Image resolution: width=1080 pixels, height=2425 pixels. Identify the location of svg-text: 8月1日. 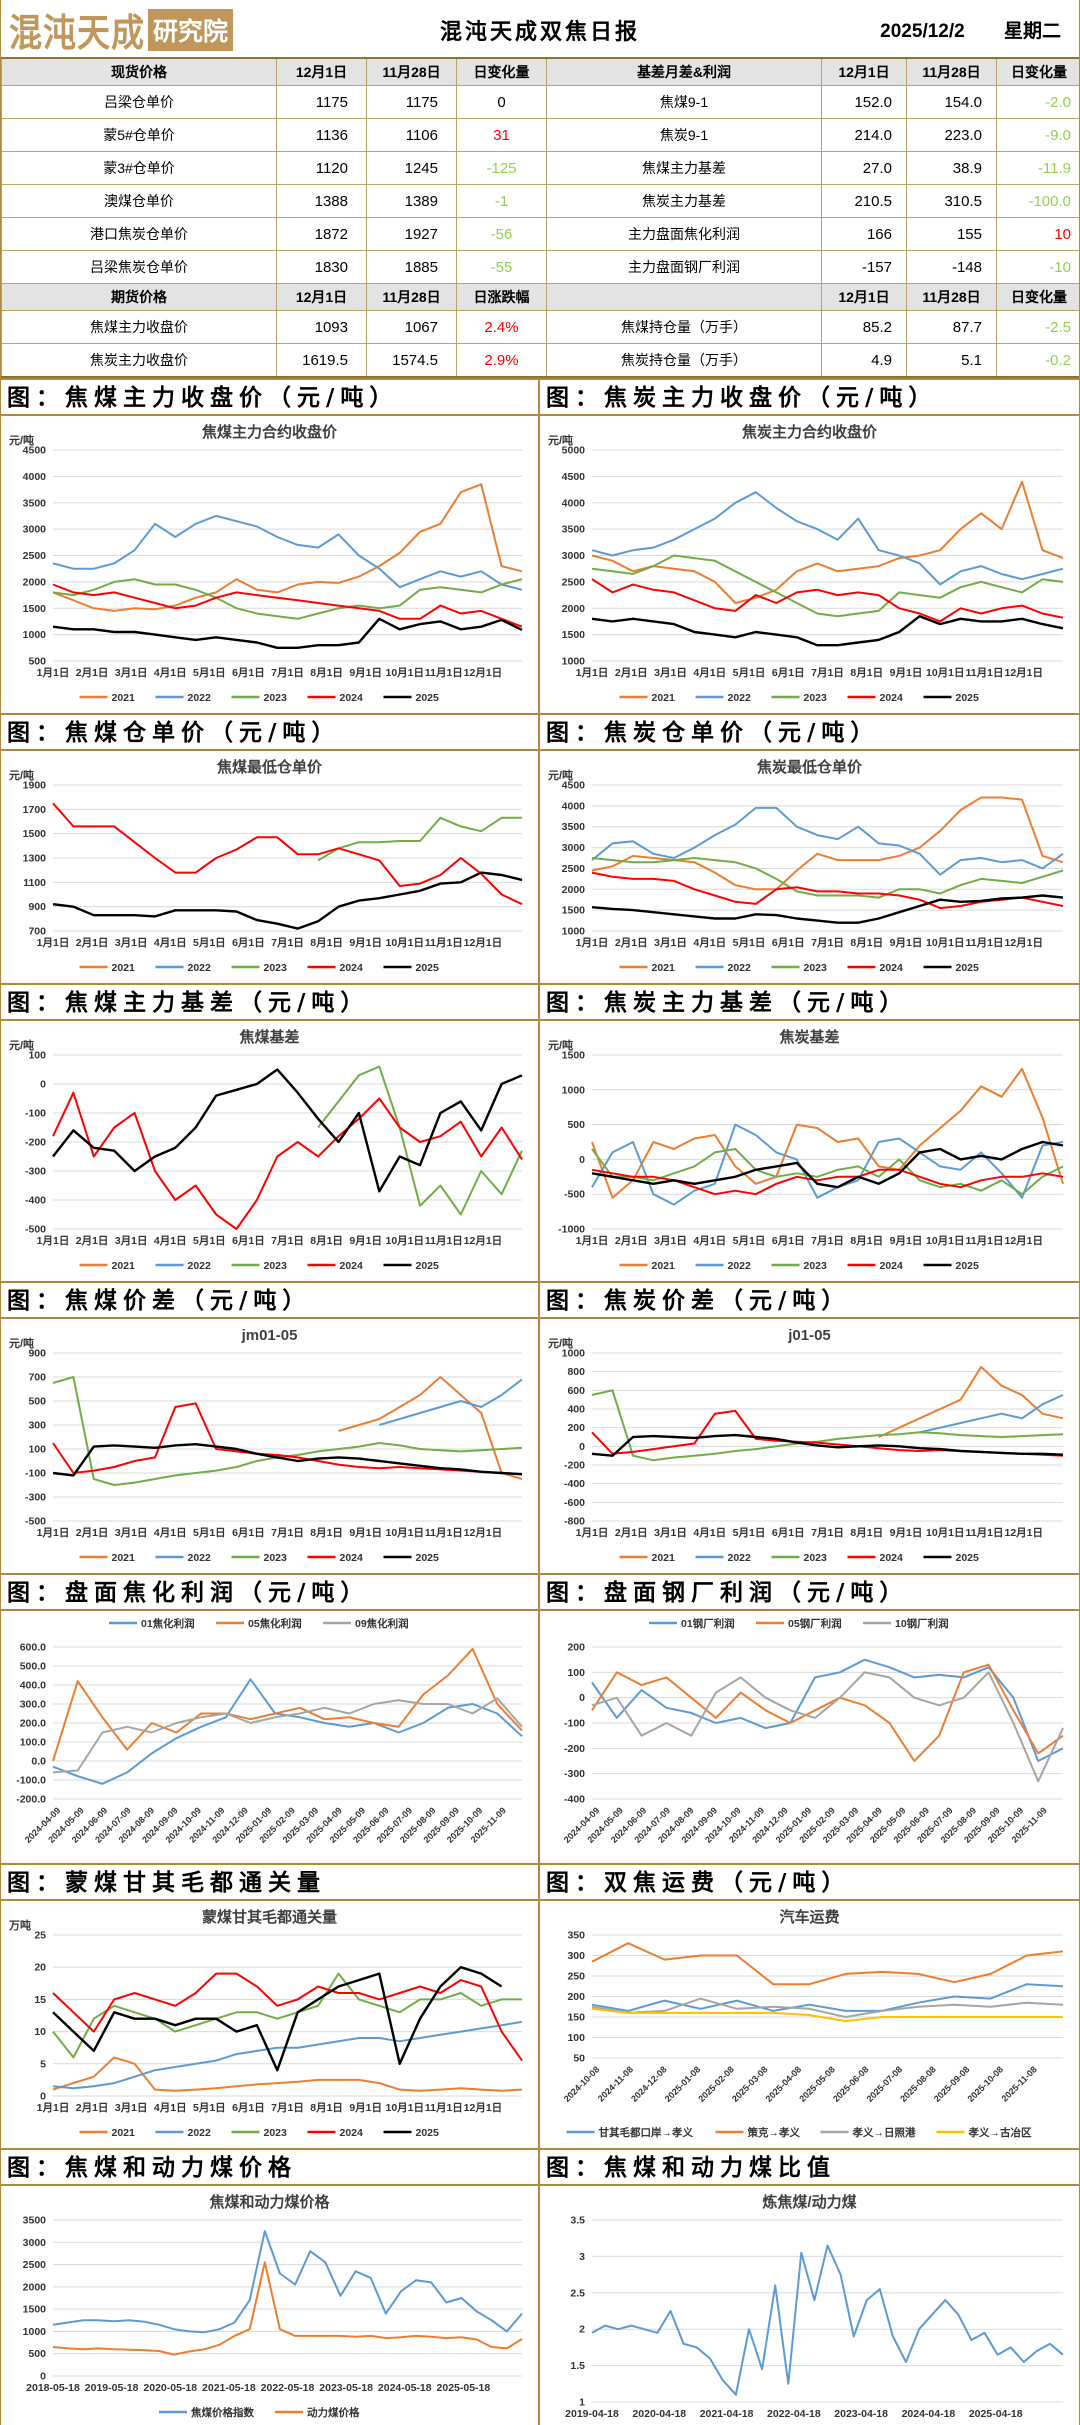
(866, 1241).